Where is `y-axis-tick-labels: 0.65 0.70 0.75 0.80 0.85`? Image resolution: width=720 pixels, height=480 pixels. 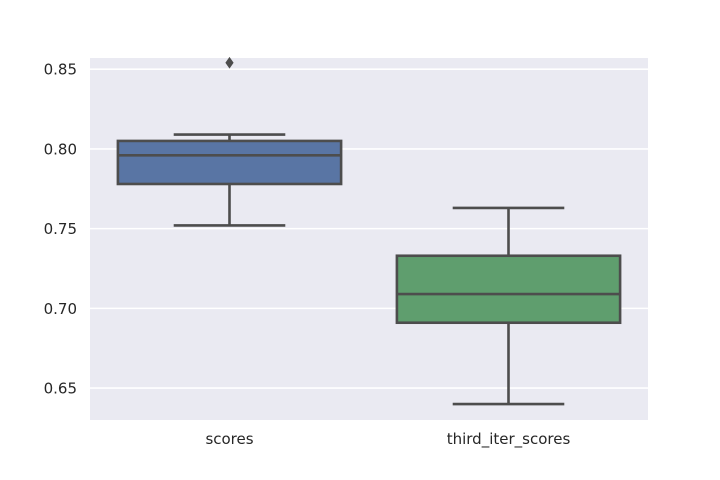
y-axis-tick-labels: 0.65 0.70 0.75 0.80 0.85 is located at coordinates (60, 229).